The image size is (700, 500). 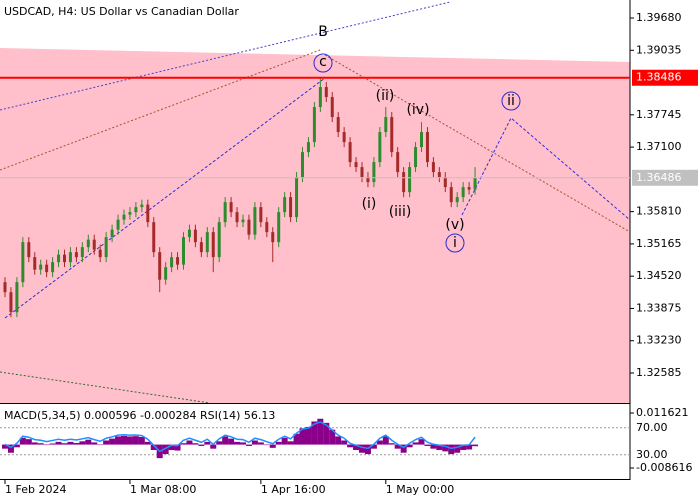 What do you see at coordinates (323, 62) in the screenshot?
I see `wave-label: c` at bounding box center [323, 62].